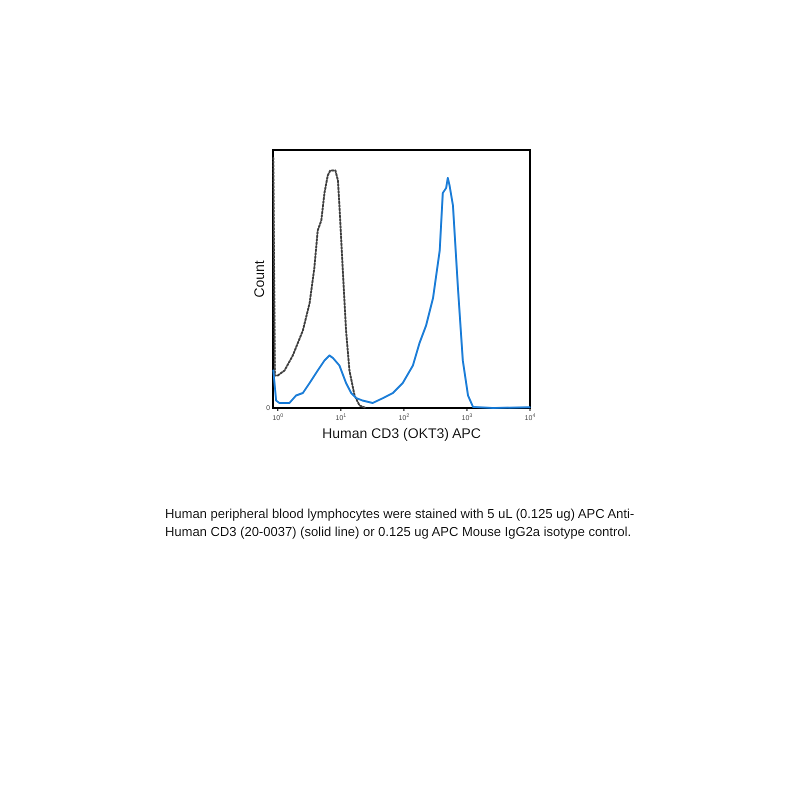 This screenshot has width=800, height=800. I want to click on x-axis-title: Human CD3 (OKT3) APC, so click(401, 433).